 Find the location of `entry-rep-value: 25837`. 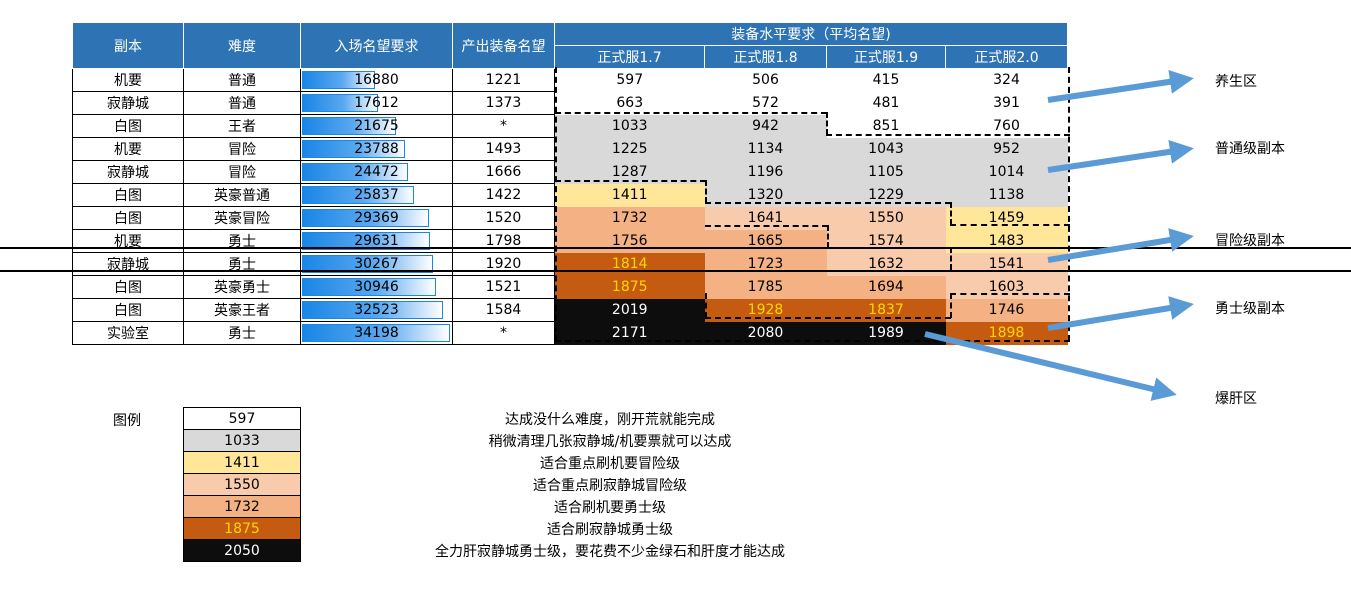

entry-rep-value: 25837 is located at coordinates (376, 195).